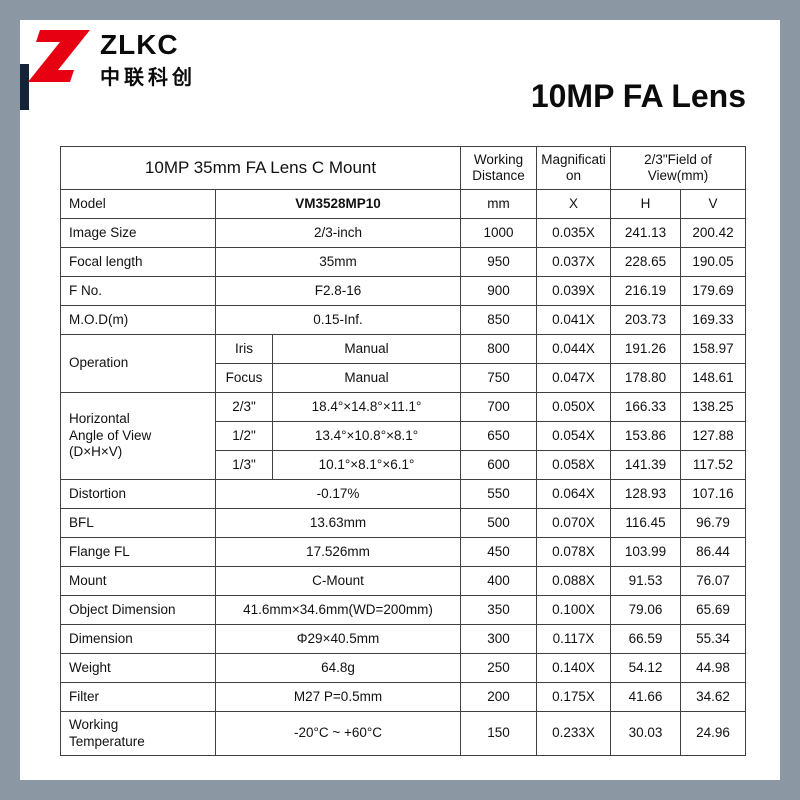  Describe the element at coordinates (573, 639) in the screenshot. I see `mag-cell: 0.117X` at that location.